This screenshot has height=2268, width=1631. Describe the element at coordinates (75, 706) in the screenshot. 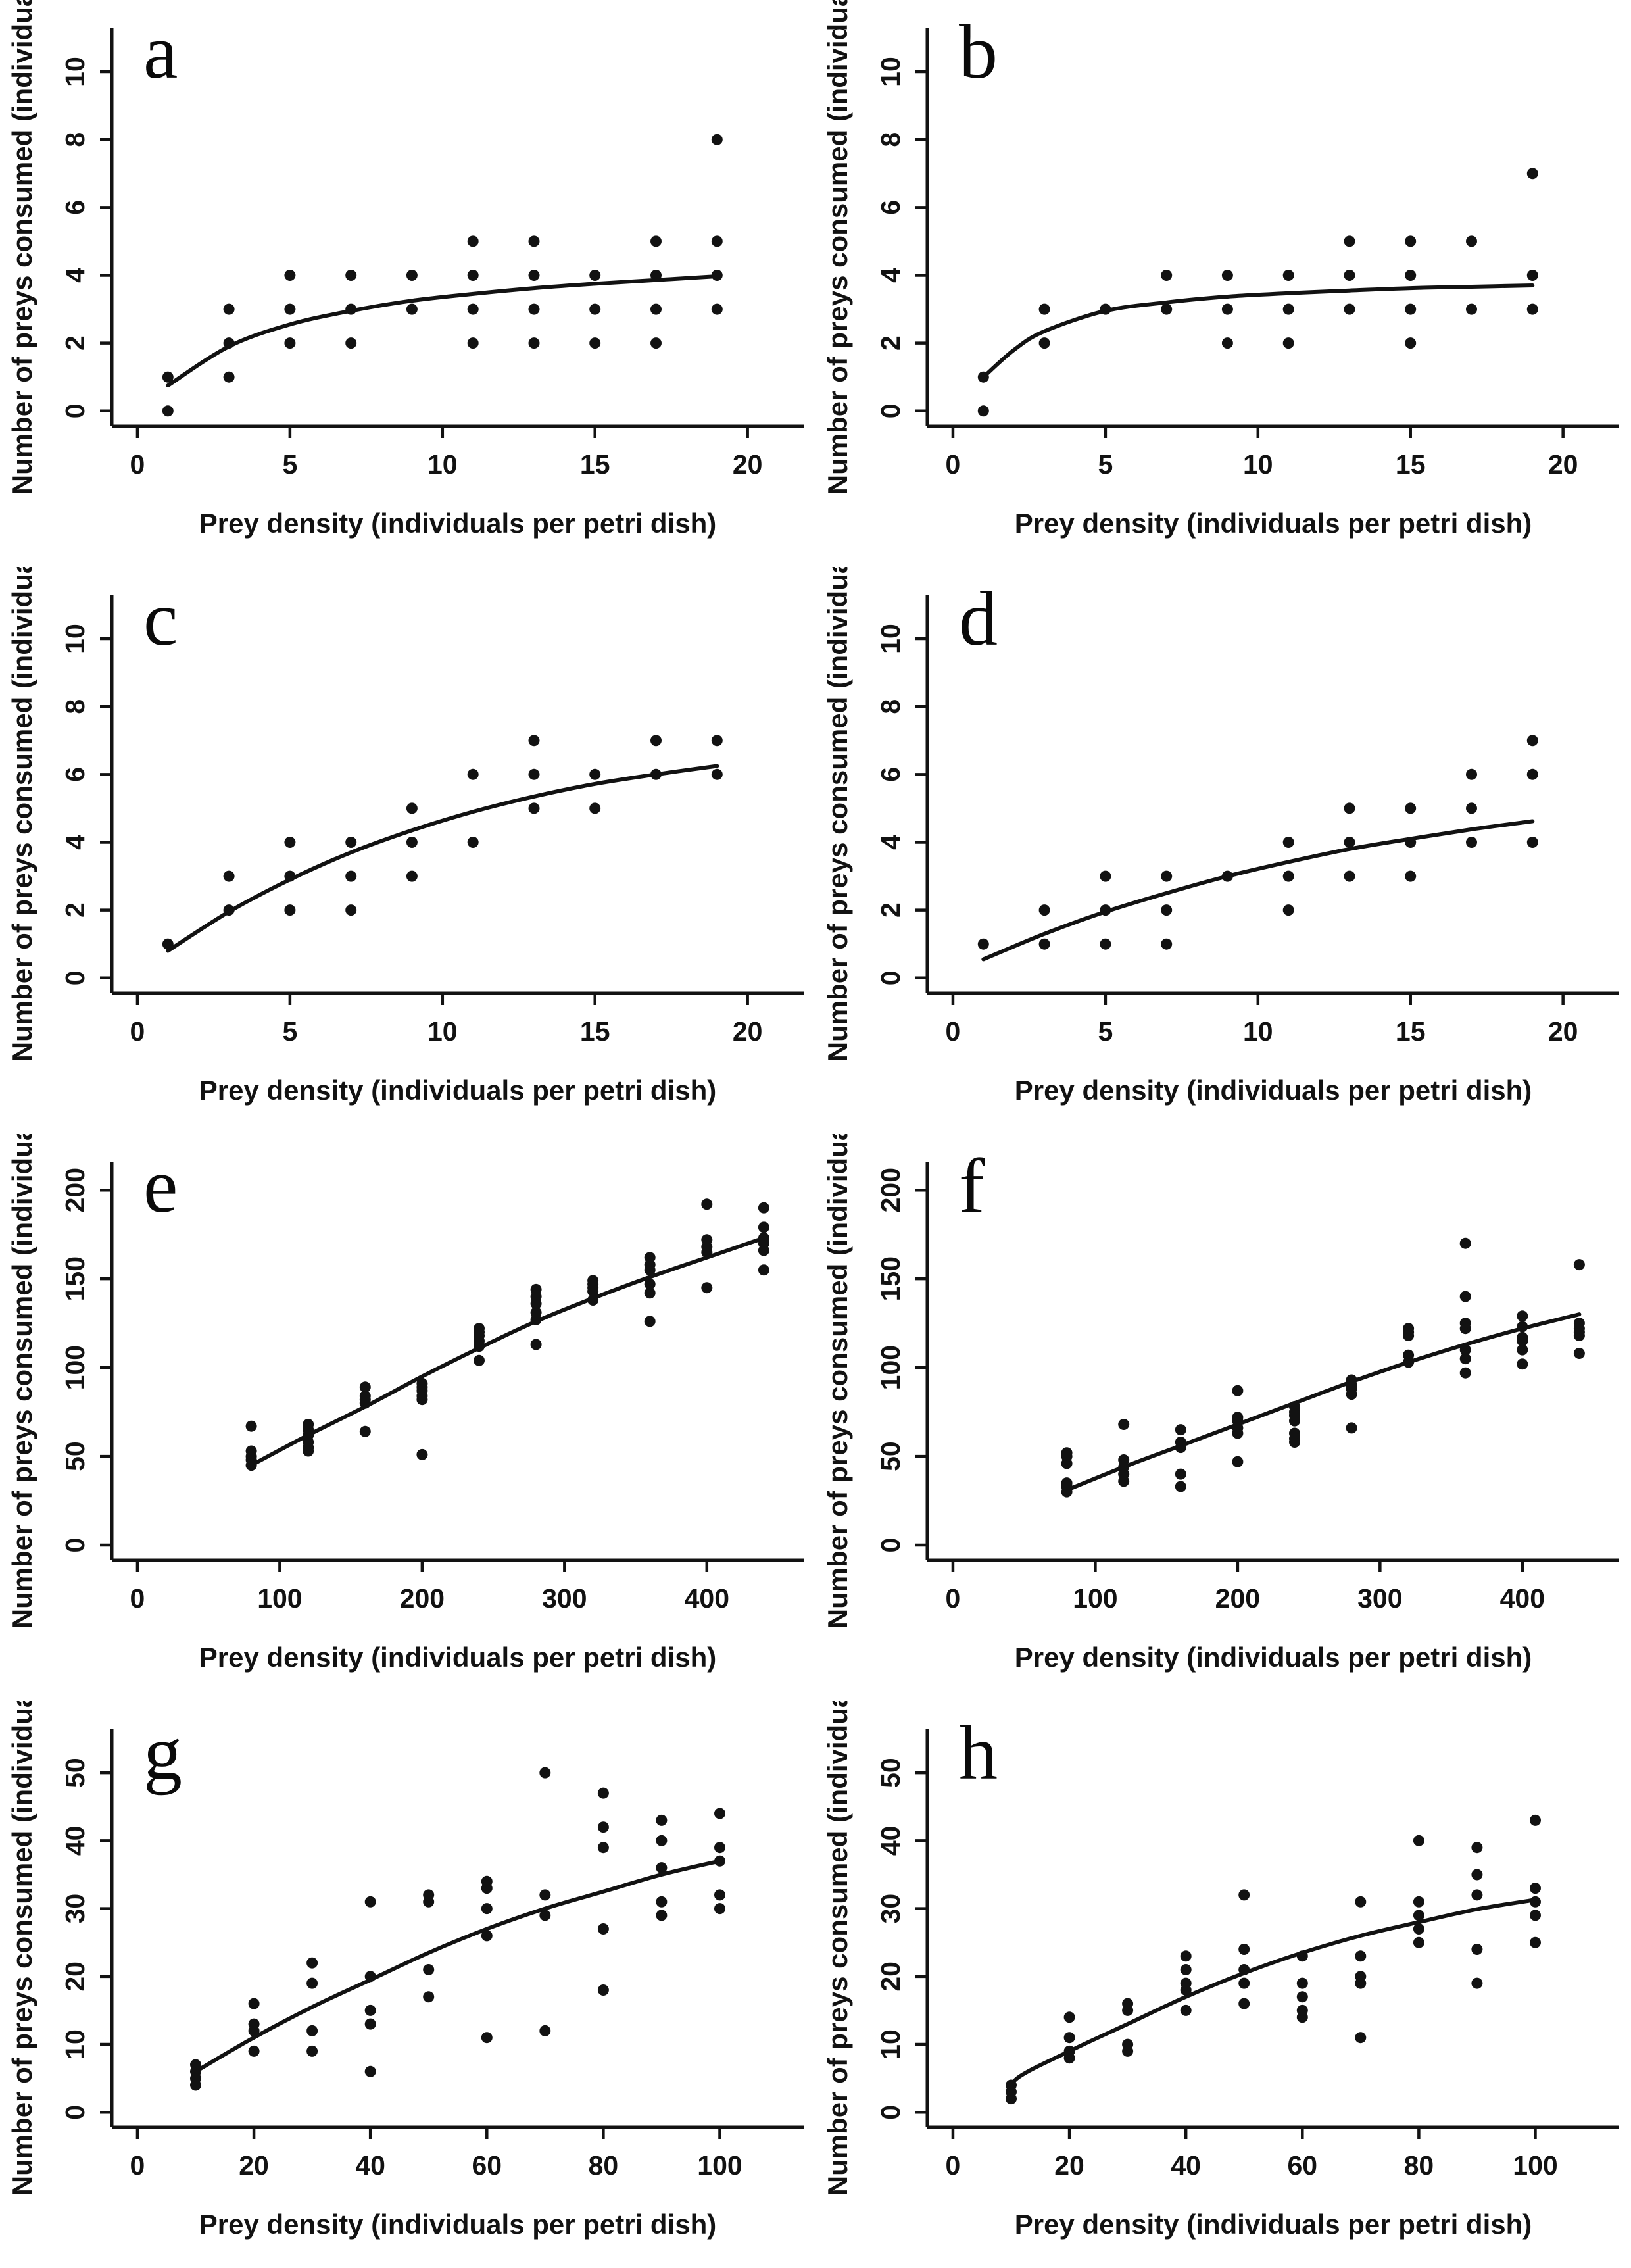

I see `y-tick-label: 8` at that location.